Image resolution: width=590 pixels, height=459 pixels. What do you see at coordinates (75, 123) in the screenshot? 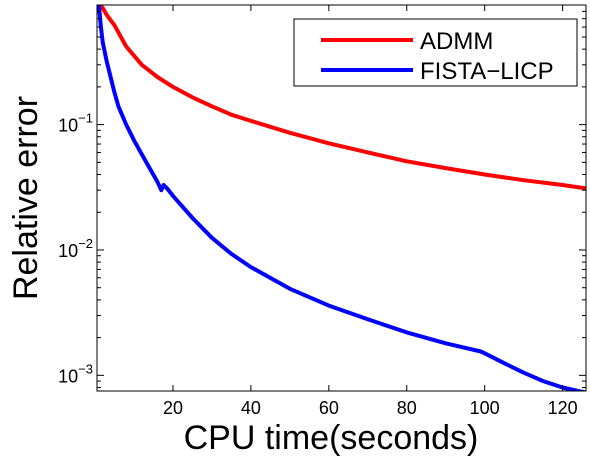
I see `y-tick-label: 10⁻¹` at bounding box center [75, 123].